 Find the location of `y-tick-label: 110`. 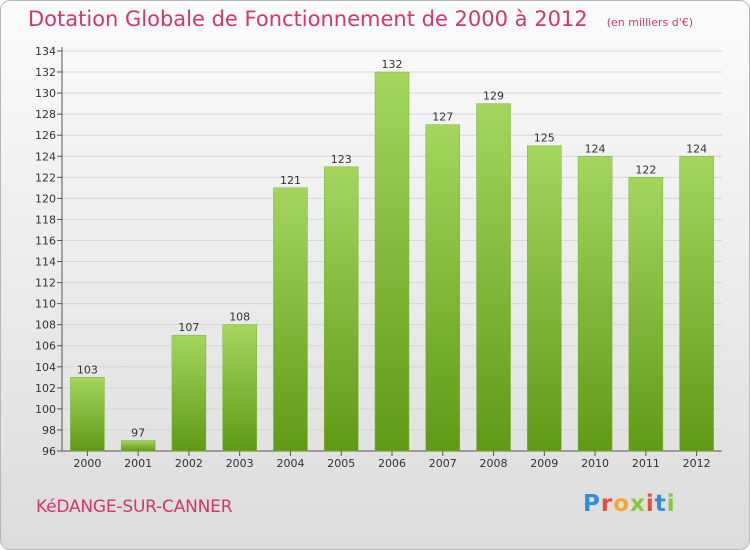

y-tick-label: 110 is located at coordinates (45, 304).